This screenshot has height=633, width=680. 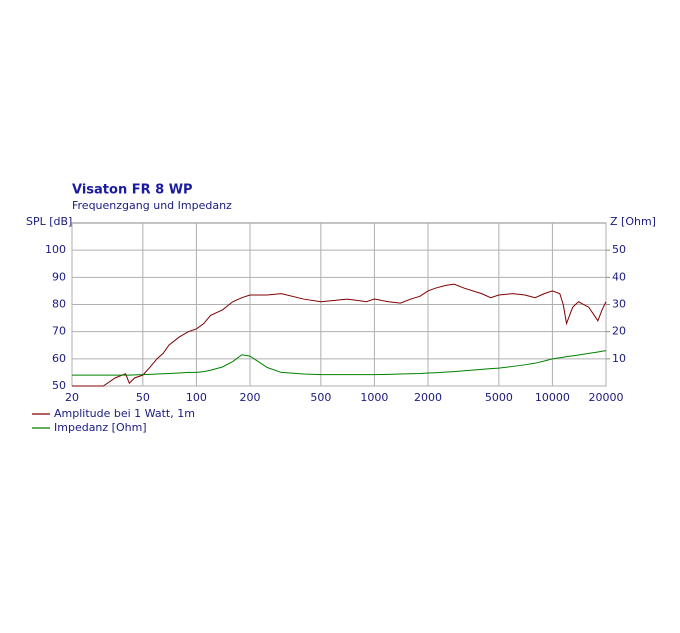 I want to click on y2-tick-label: 10, so click(x=619, y=358).